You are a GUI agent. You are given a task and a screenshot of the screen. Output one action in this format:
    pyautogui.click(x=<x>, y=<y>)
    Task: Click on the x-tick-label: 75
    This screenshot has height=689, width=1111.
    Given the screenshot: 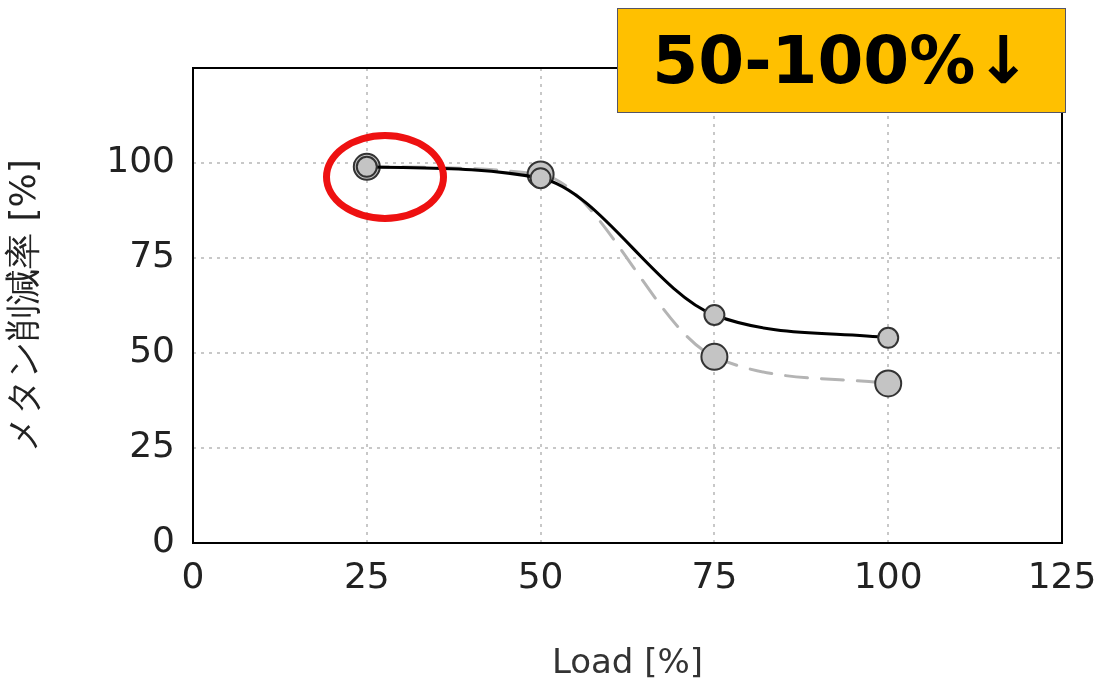 What is the action you would take?
    pyautogui.click(x=714, y=575)
    